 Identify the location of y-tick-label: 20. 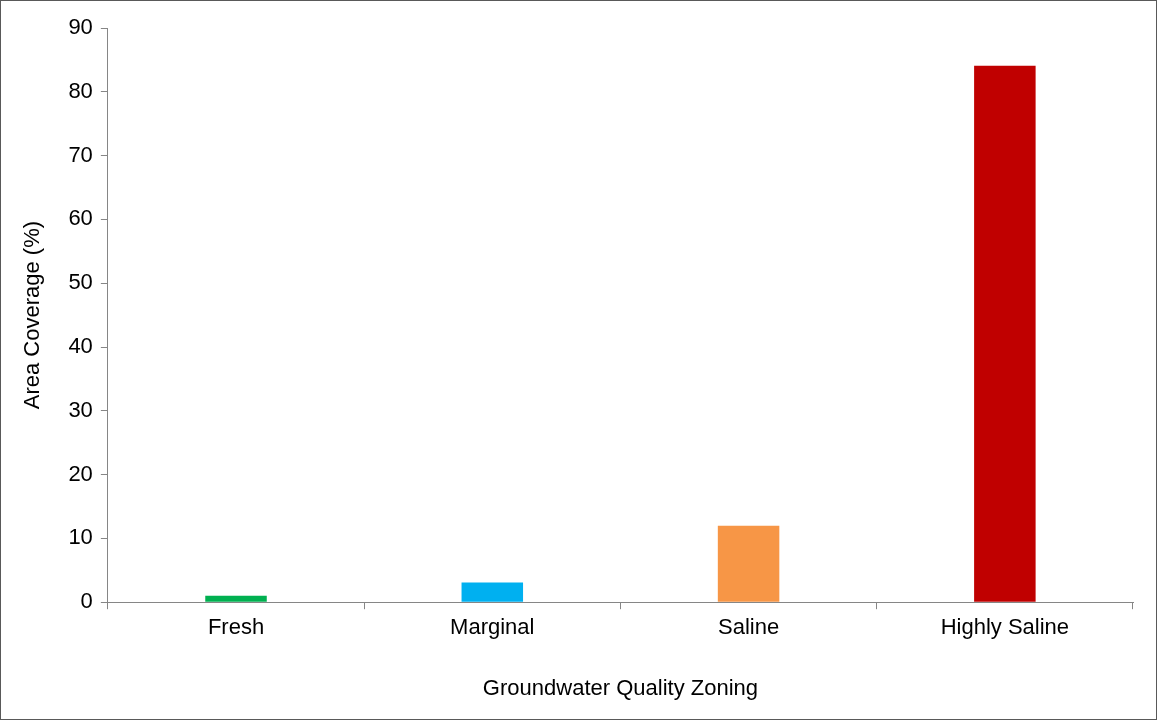
(80, 473).